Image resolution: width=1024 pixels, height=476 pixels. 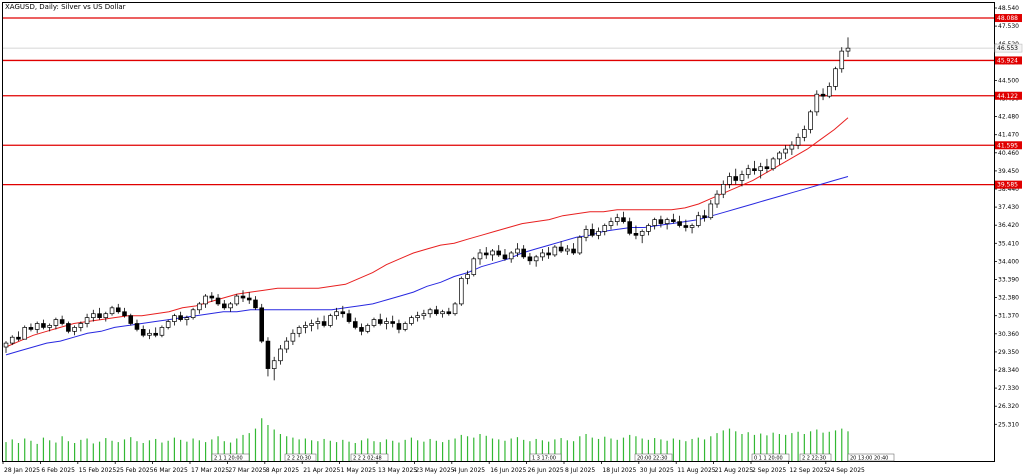 I want to click on level-label-text: 45.924, so click(x=1007, y=60).